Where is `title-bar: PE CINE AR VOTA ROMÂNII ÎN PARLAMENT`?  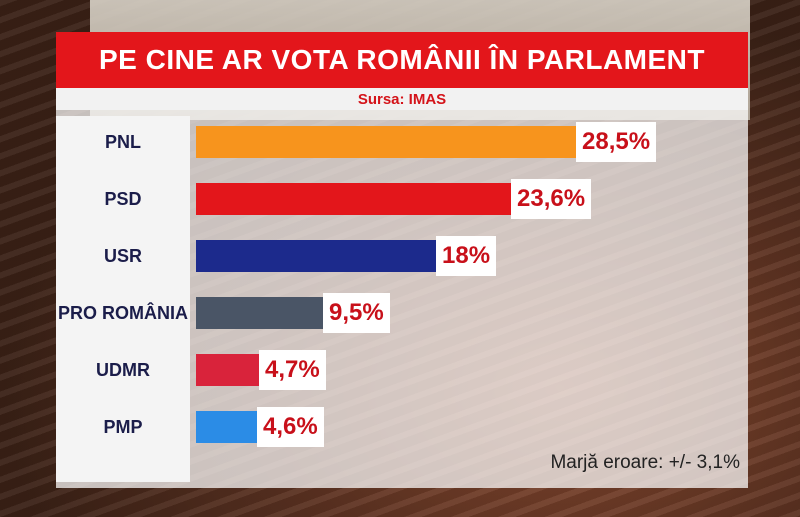 title-bar: PE CINE AR VOTA ROMÂNII ÎN PARLAMENT is located at coordinates (402, 60).